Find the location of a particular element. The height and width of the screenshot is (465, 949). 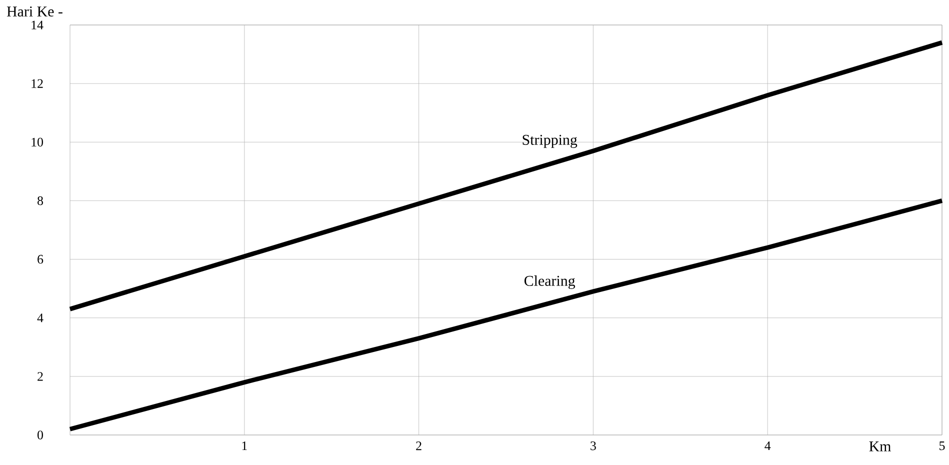

x-tick-label: 4 is located at coordinates (767, 445).